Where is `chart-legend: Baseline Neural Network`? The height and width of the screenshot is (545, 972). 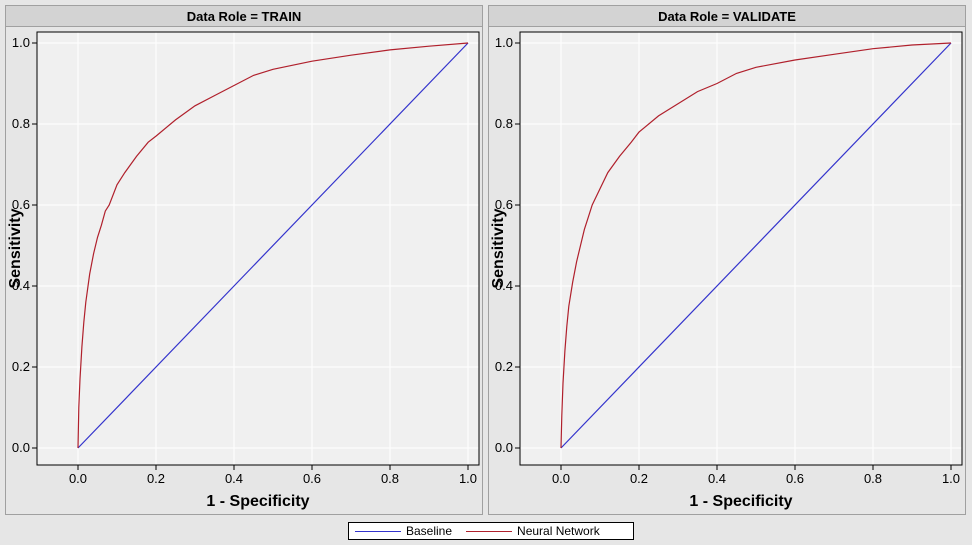 chart-legend: Baseline Neural Network is located at coordinates (491, 531).